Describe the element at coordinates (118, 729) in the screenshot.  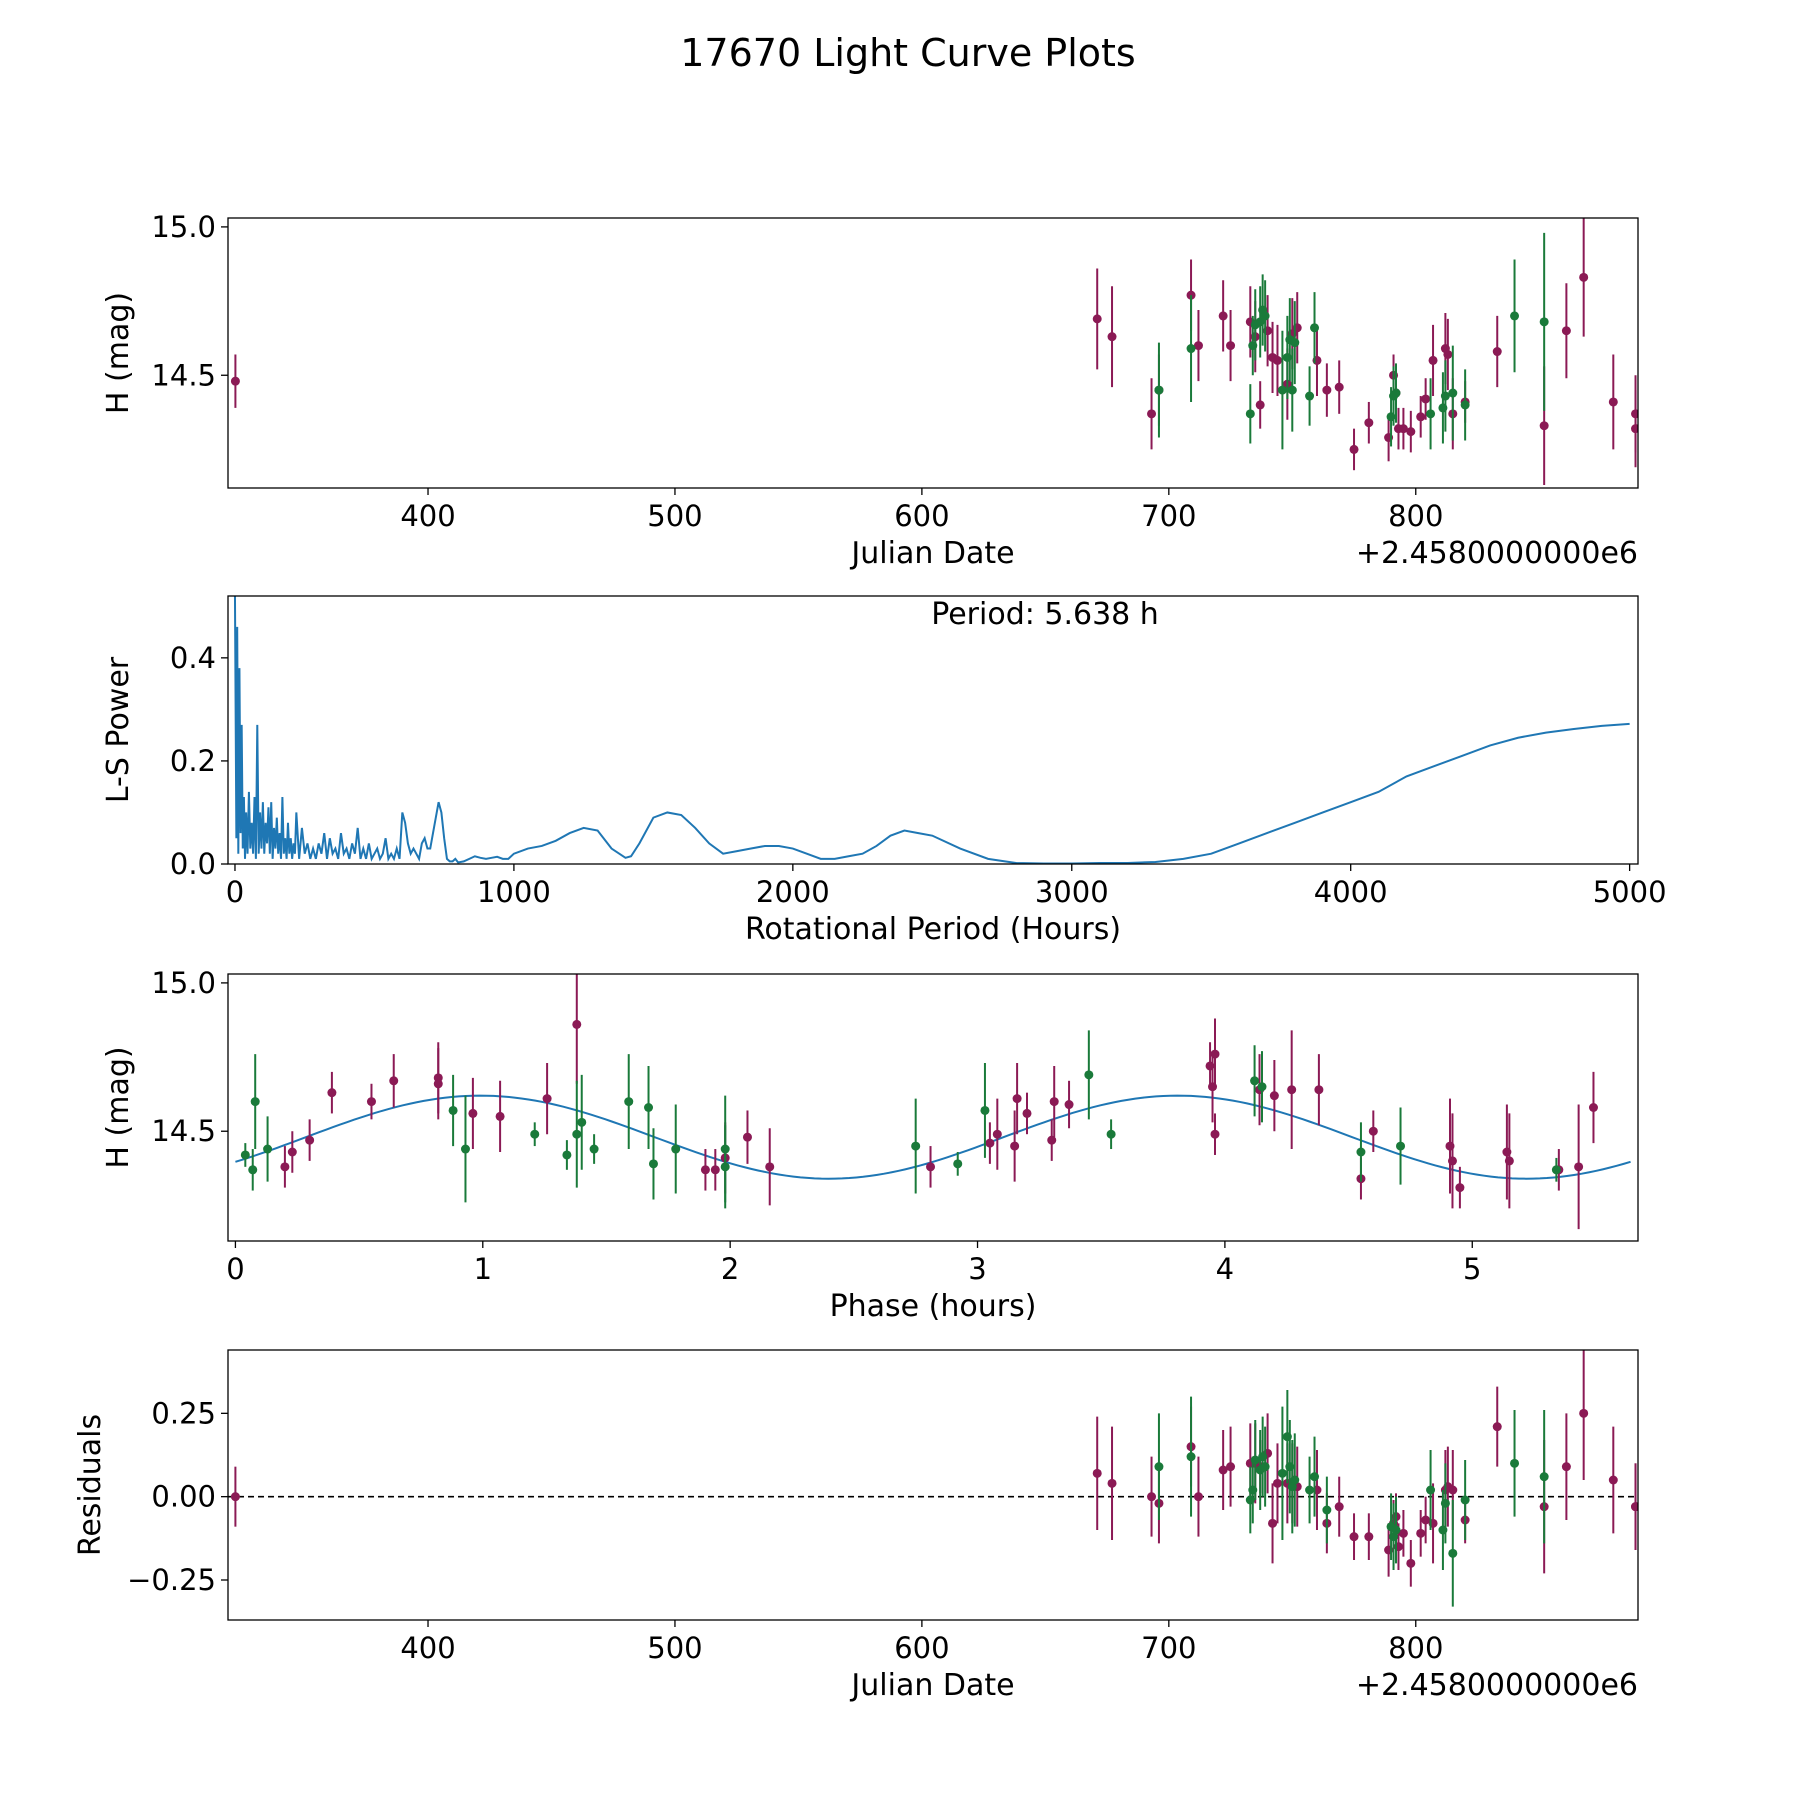
I see `y-axis-label: L-S Power` at that location.